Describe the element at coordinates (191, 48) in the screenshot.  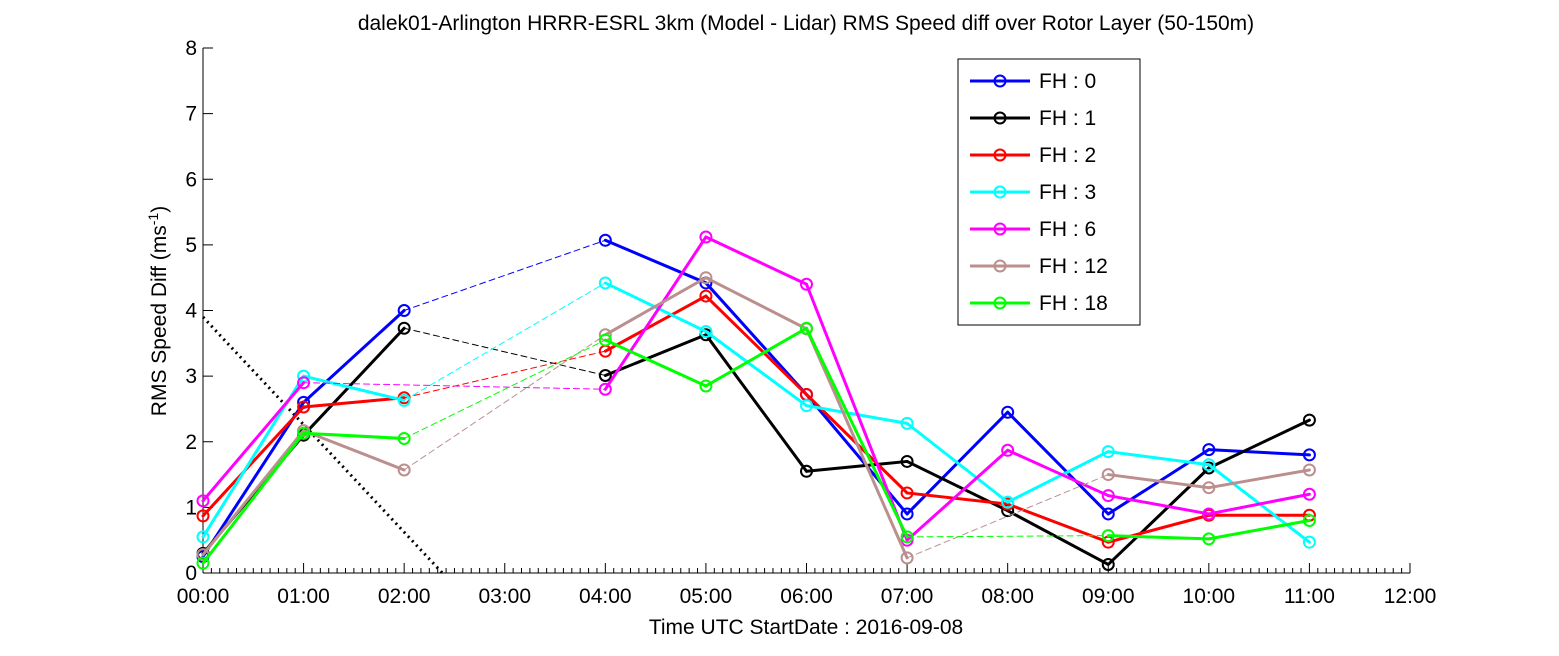
I see `y-tick-label: 8` at that location.